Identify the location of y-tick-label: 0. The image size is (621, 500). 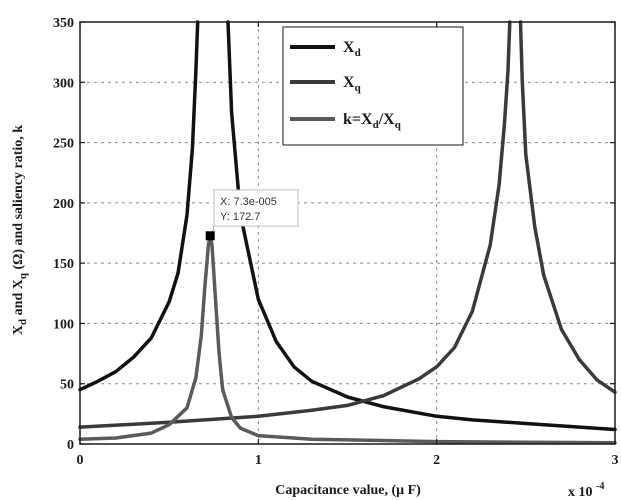
(70, 445).